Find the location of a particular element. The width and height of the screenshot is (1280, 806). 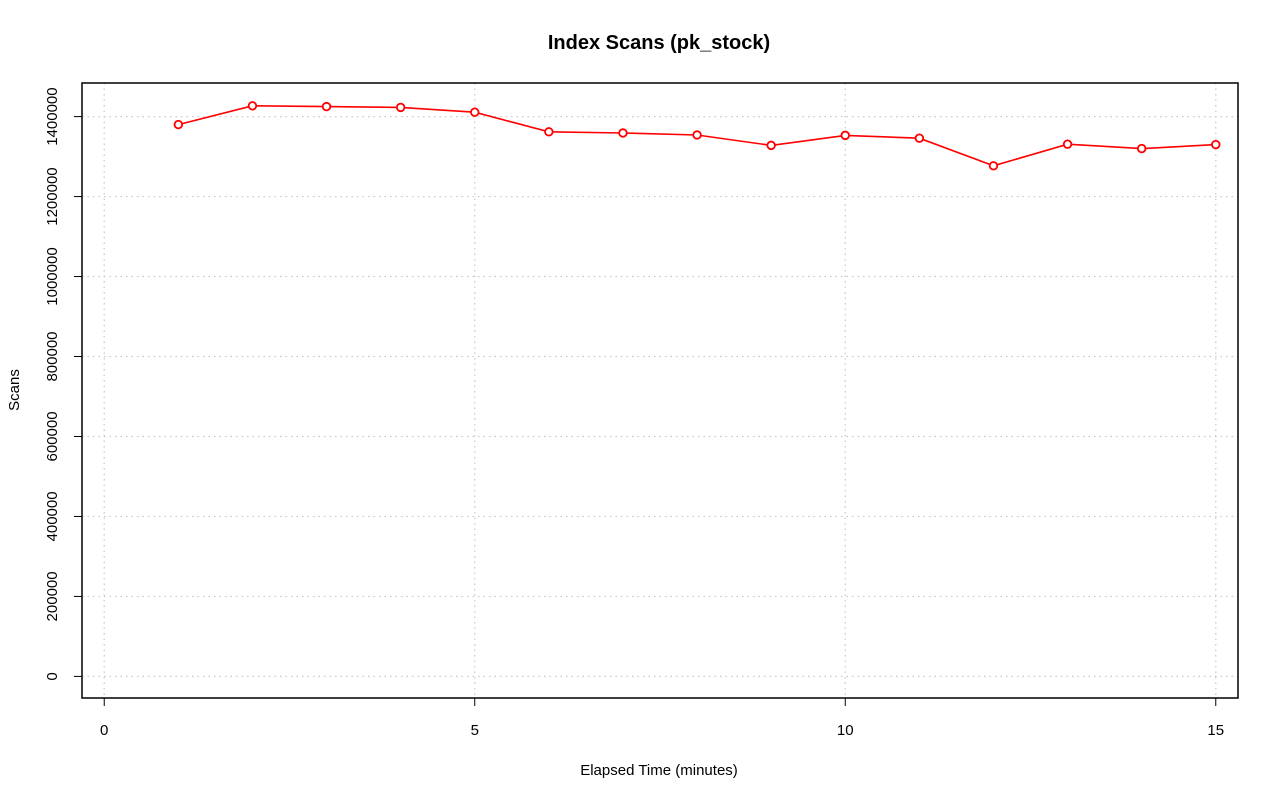

series-layer is located at coordinates (697, 136).